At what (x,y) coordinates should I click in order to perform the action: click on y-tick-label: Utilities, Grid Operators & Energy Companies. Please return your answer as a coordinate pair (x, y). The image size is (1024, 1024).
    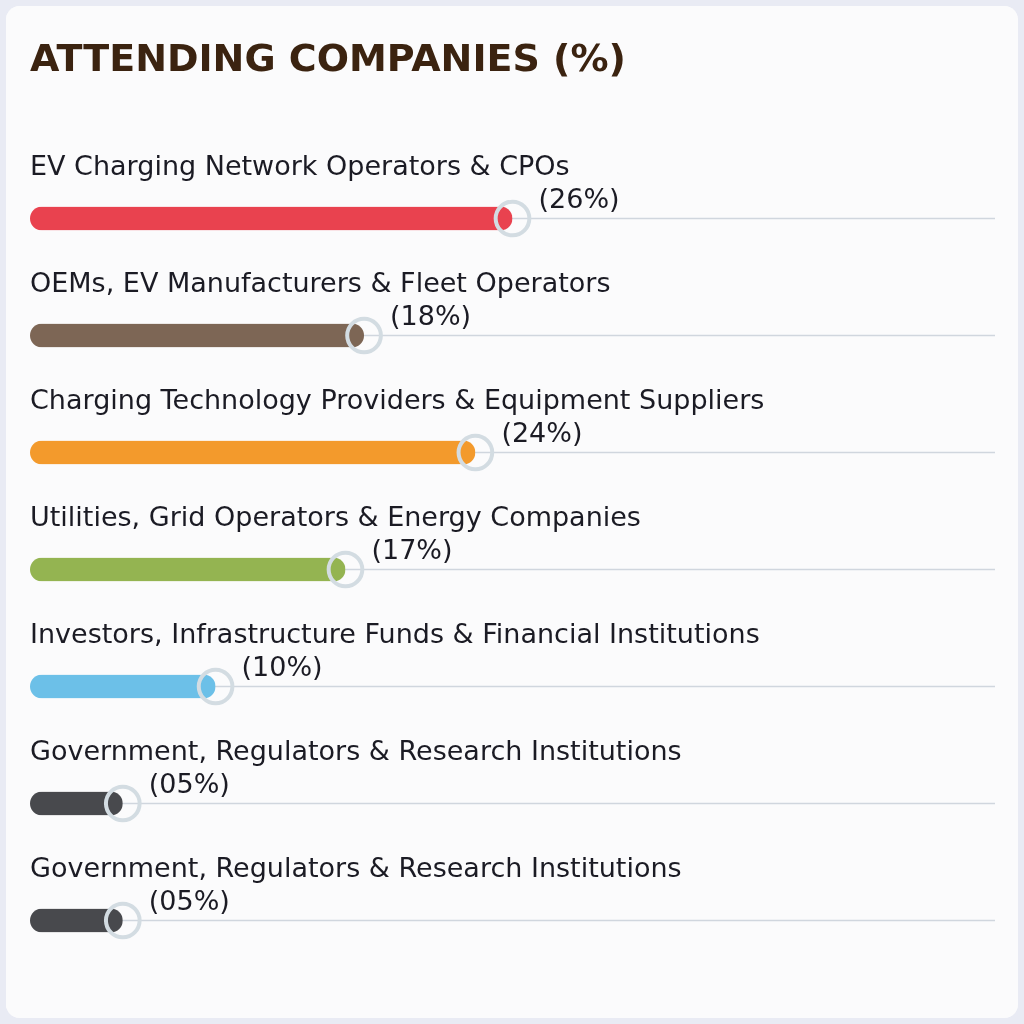
    Looking at the image, I should click on (335, 516).